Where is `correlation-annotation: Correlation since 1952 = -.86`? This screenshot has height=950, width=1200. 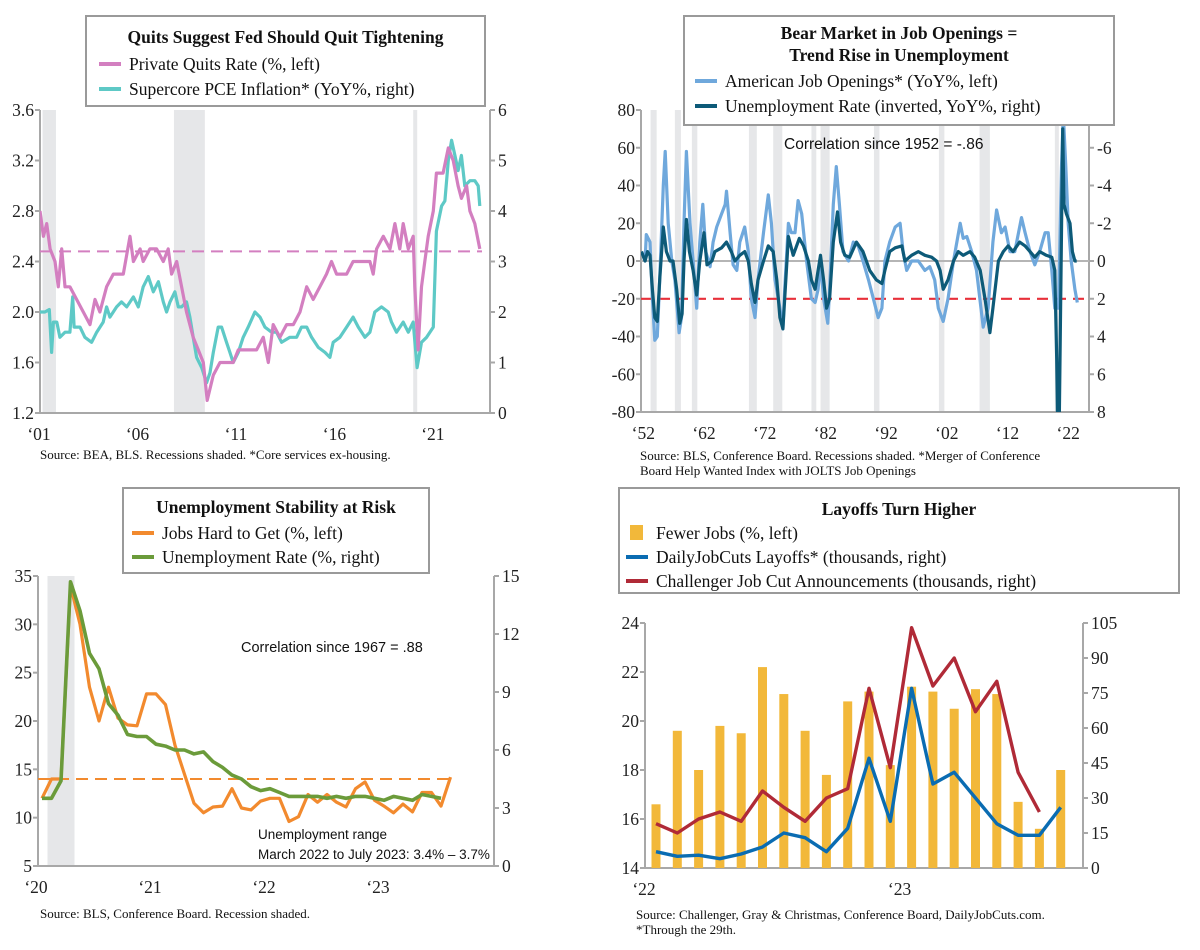 correlation-annotation: Correlation since 1952 = -.86 is located at coordinates (884, 144).